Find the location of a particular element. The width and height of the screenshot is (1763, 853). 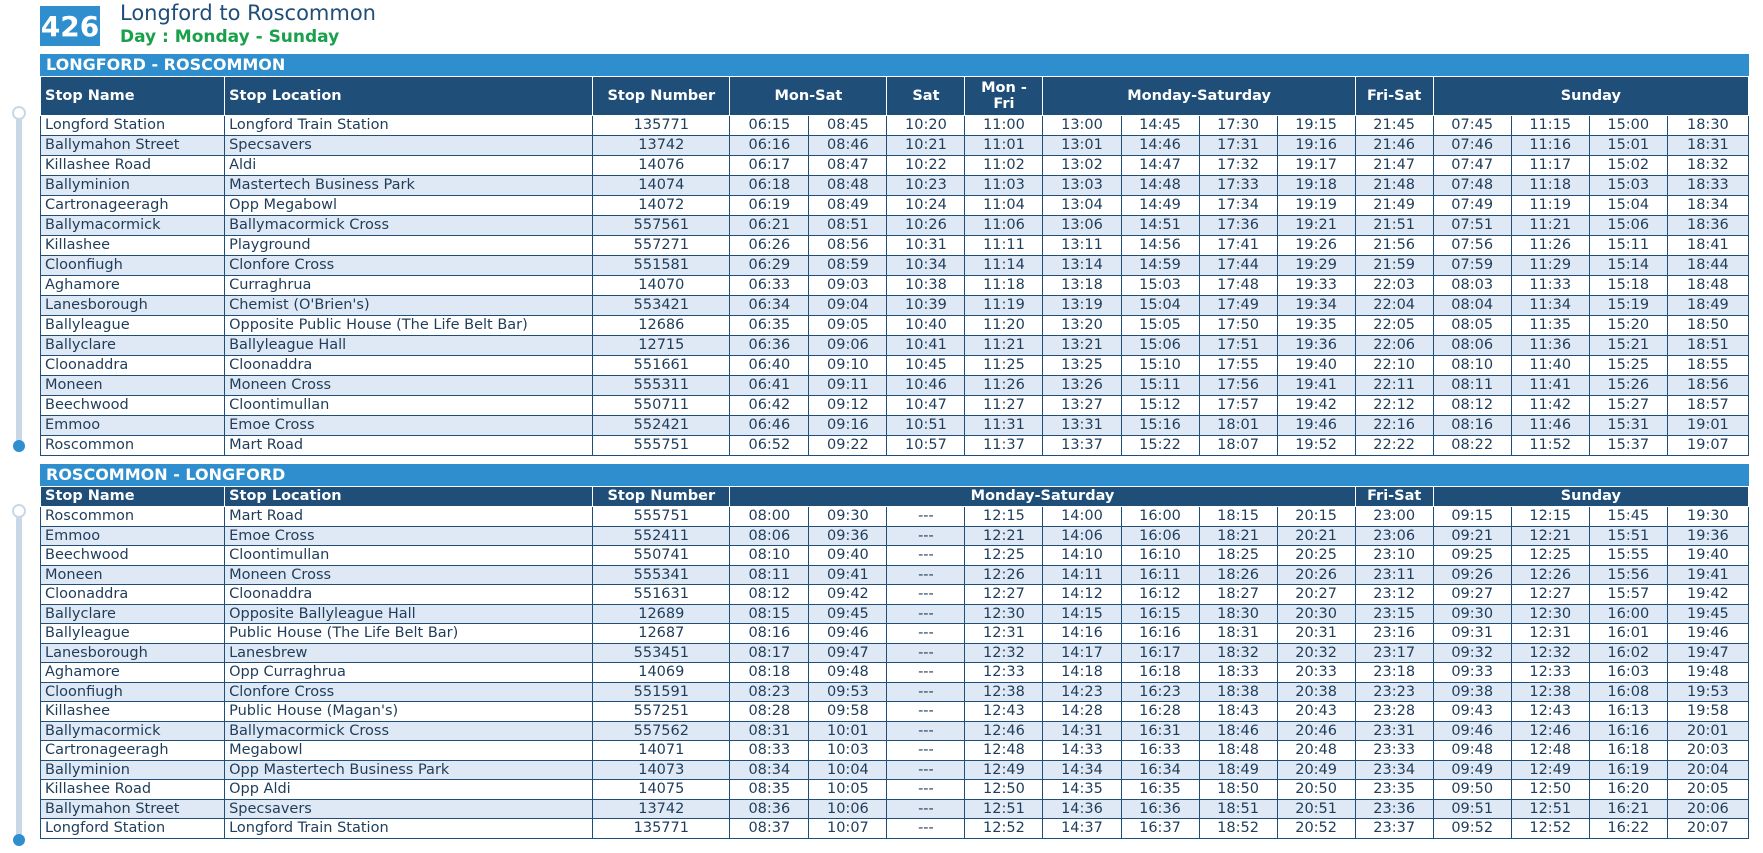

stop-number-cell: 14072 is located at coordinates (661, 205).